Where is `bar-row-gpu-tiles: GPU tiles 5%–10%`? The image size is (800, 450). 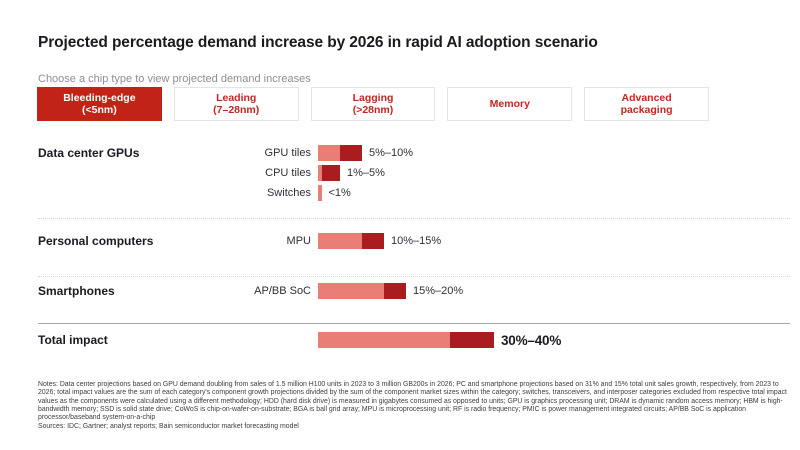
bar-row-gpu-tiles: GPU tiles 5%–10% is located at coordinates (496, 153).